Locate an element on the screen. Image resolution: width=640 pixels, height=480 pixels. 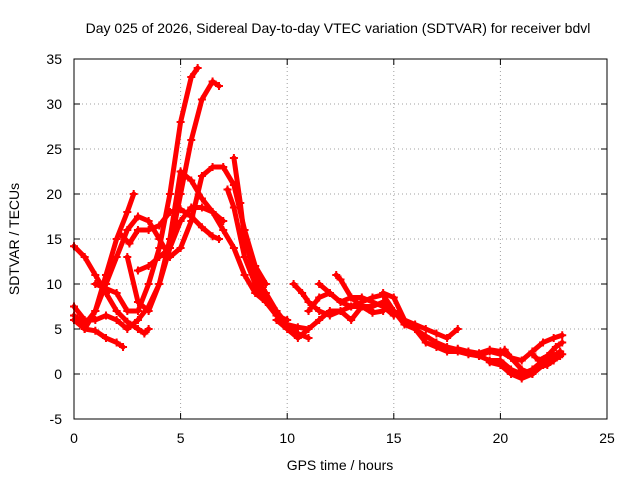
x-tick-label: 15 is located at coordinates (394, 438).